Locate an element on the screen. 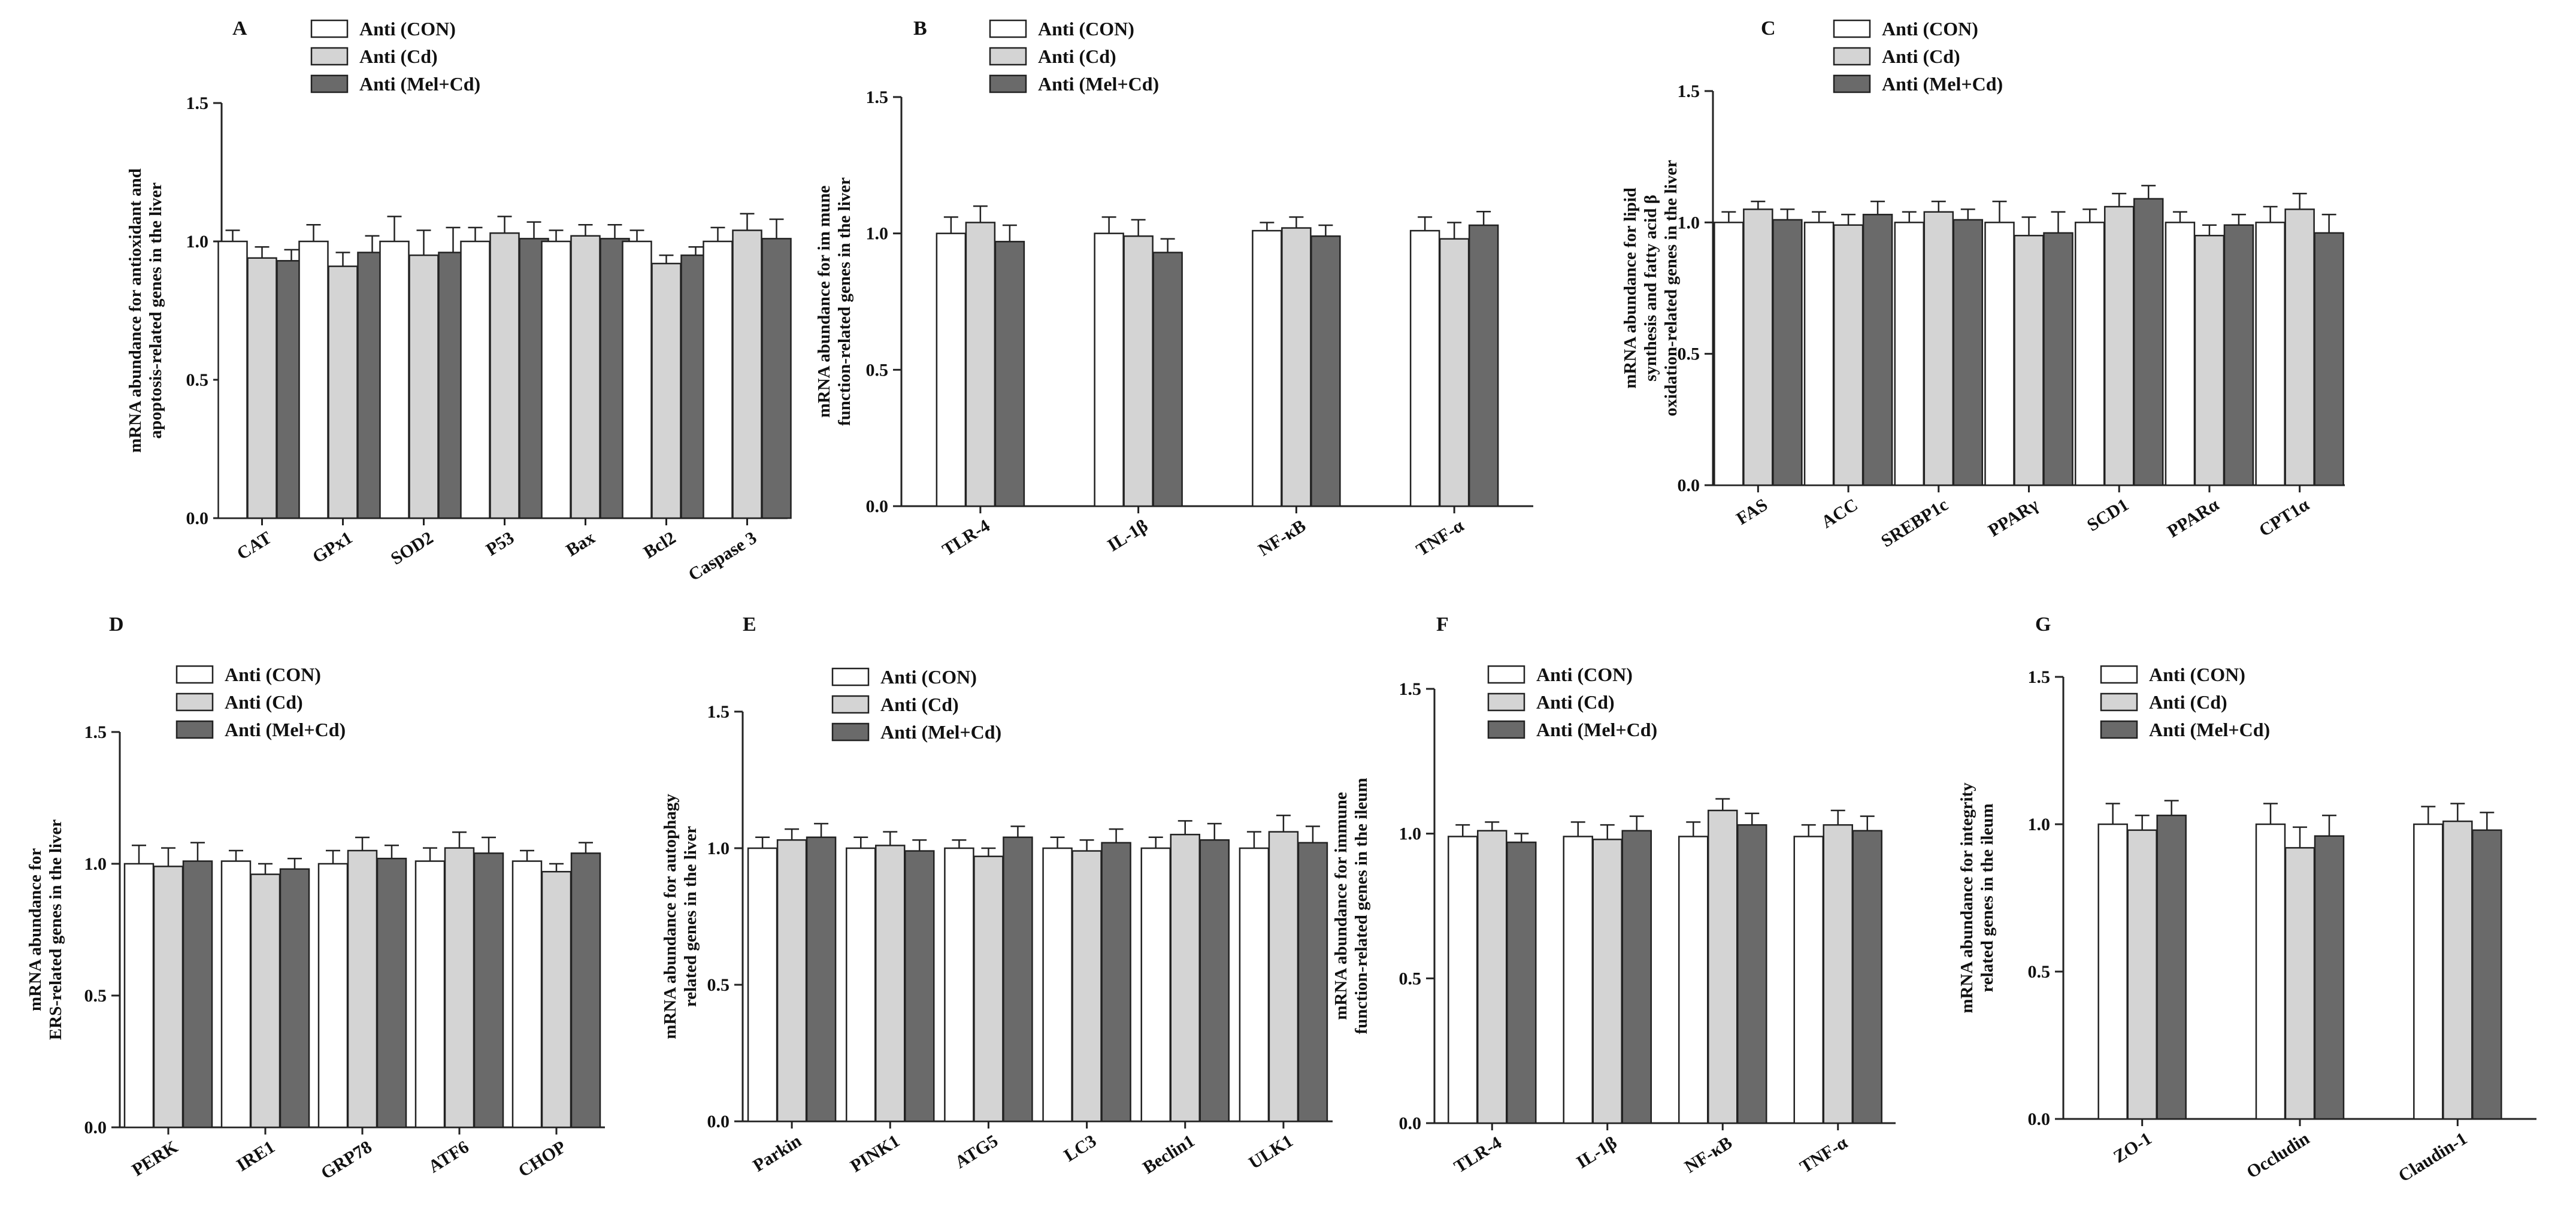 This screenshot has width=2576, height=1207. category-label: ACC is located at coordinates (1839, 513).